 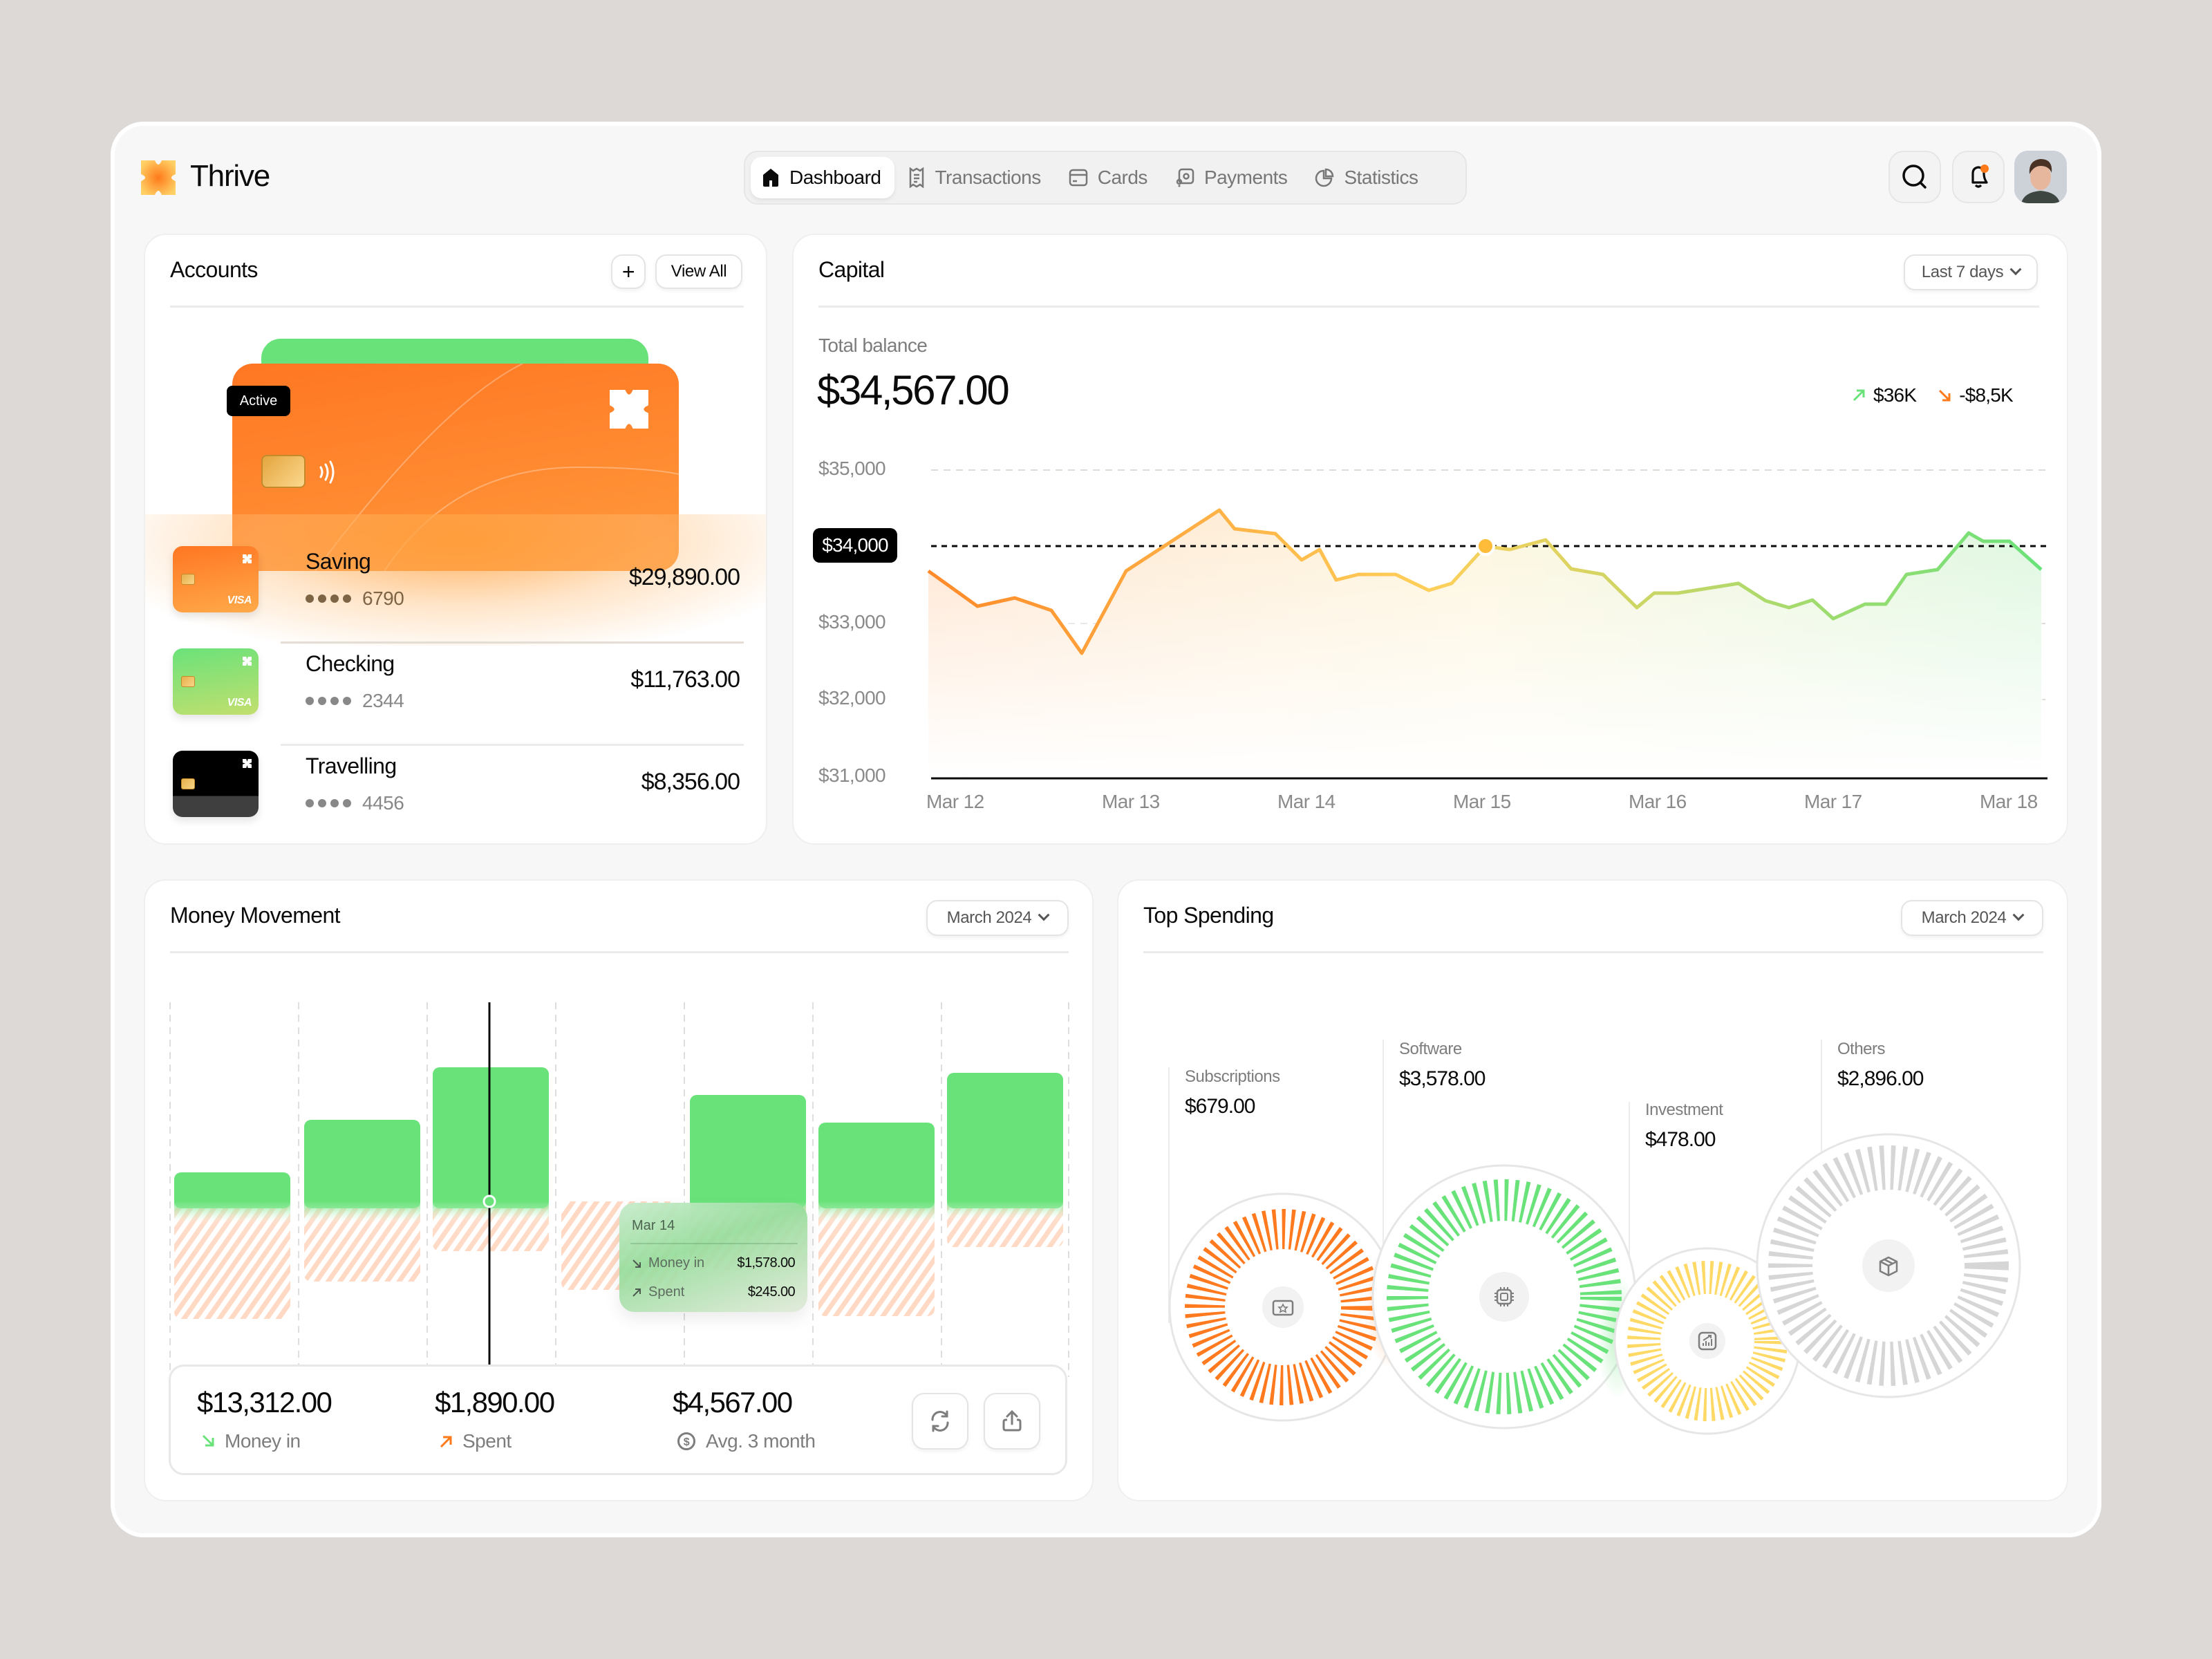 I want to click on nav-tab-label: Cards, so click(x=1122, y=177).